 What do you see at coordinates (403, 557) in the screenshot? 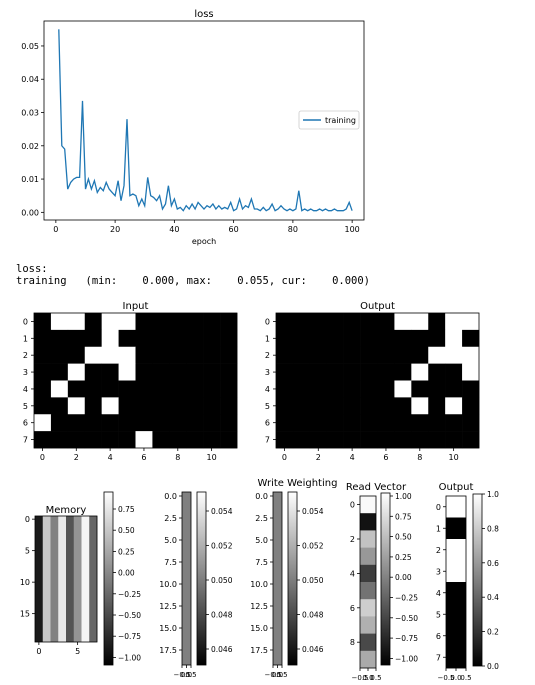
I see `read-vector-colorbar-tick-label: 0.25` at bounding box center [403, 557].